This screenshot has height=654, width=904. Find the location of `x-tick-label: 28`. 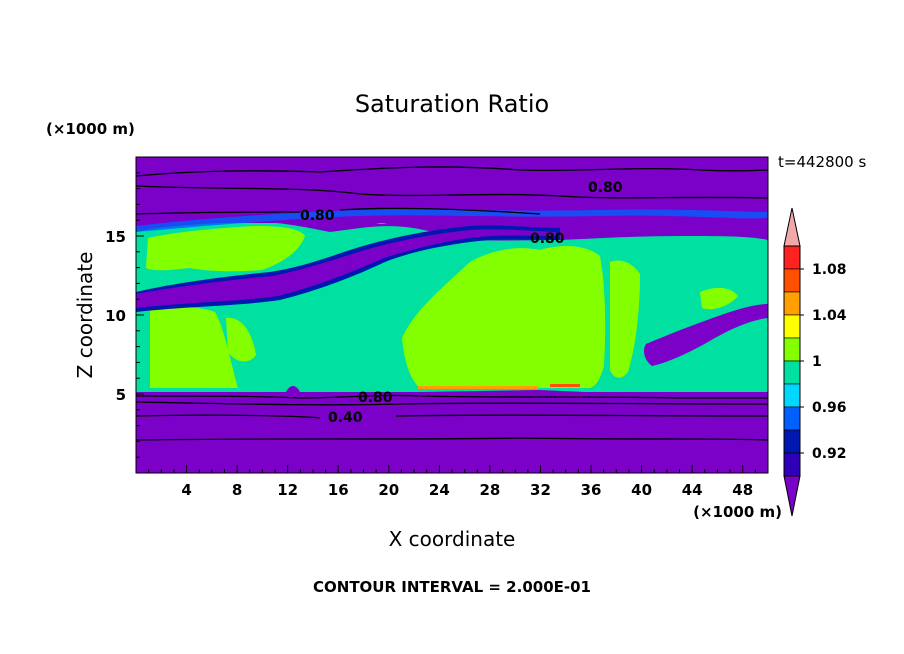

x-tick-label: 28 is located at coordinates (489, 490).